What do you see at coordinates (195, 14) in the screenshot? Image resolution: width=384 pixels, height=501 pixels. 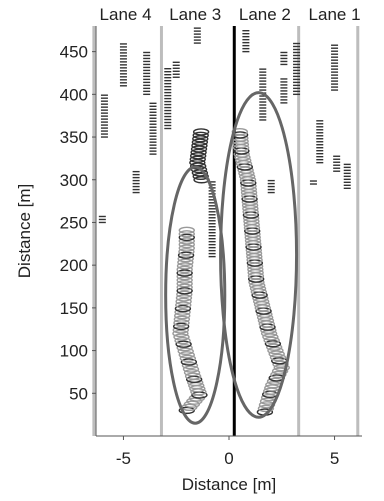 I see `lane-label: Lane 3` at bounding box center [195, 14].